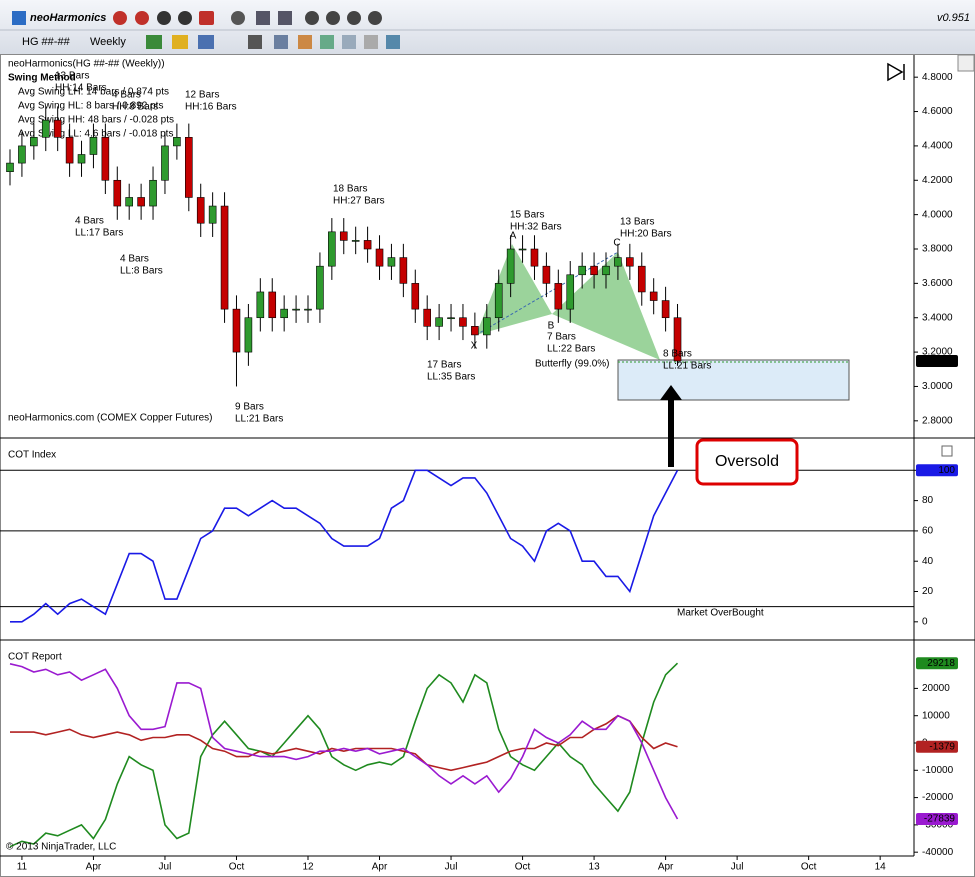 Image resolution: width=975 pixels, height=877 pixels. Describe the element at coordinates (947, 451) in the screenshot. I see `panel-button` at that location.